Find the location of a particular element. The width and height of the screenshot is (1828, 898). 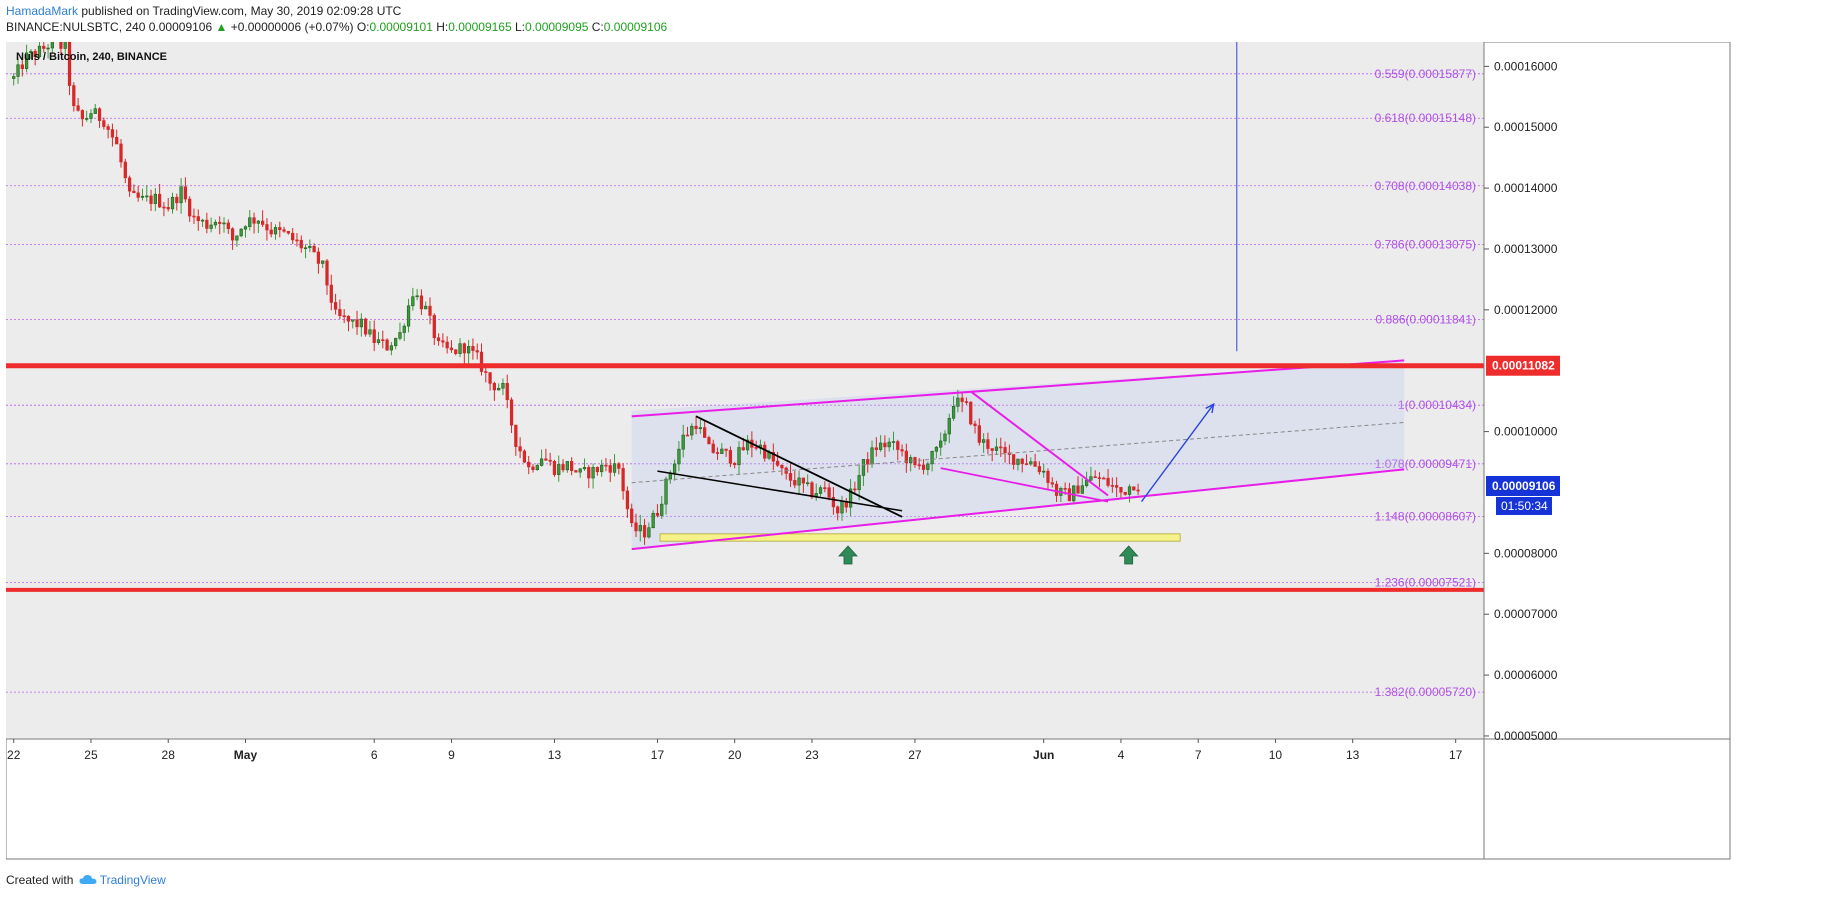

price-tick-label: 0.00006000 is located at coordinates (1526, 675).